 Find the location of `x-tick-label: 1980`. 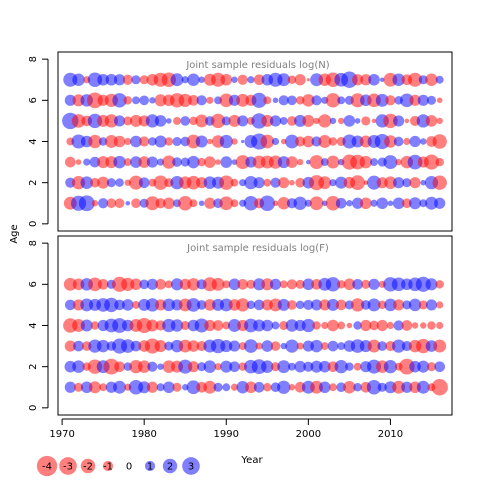

x-tick-label: 1980 is located at coordinates (143, 434).